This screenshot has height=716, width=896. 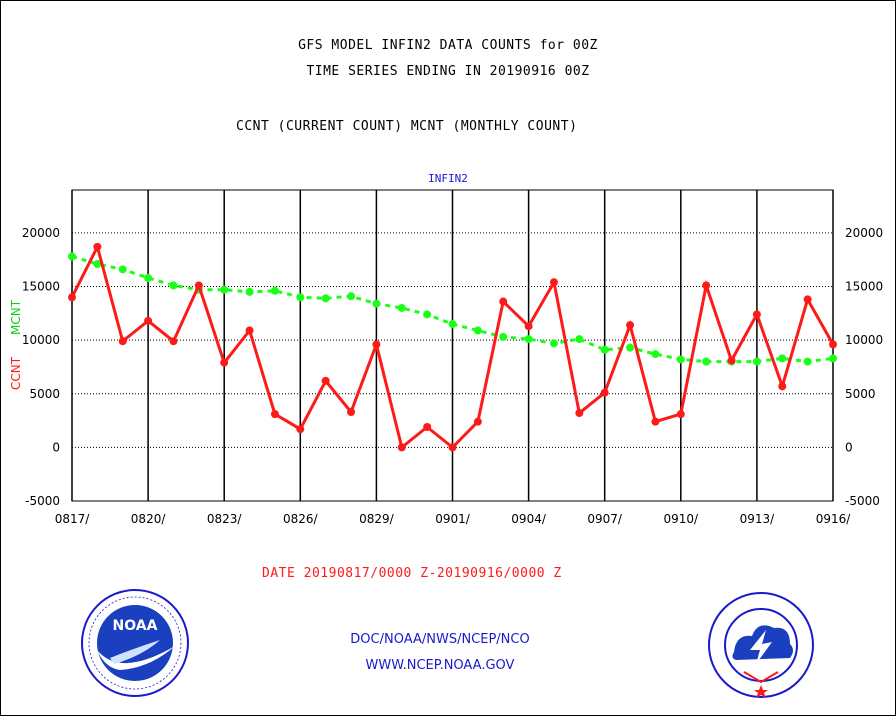 What do you see at coordinates (135, 643) in the screenshot?
I see `noaa-logo: NOAA` at bounding box center [135, 643].